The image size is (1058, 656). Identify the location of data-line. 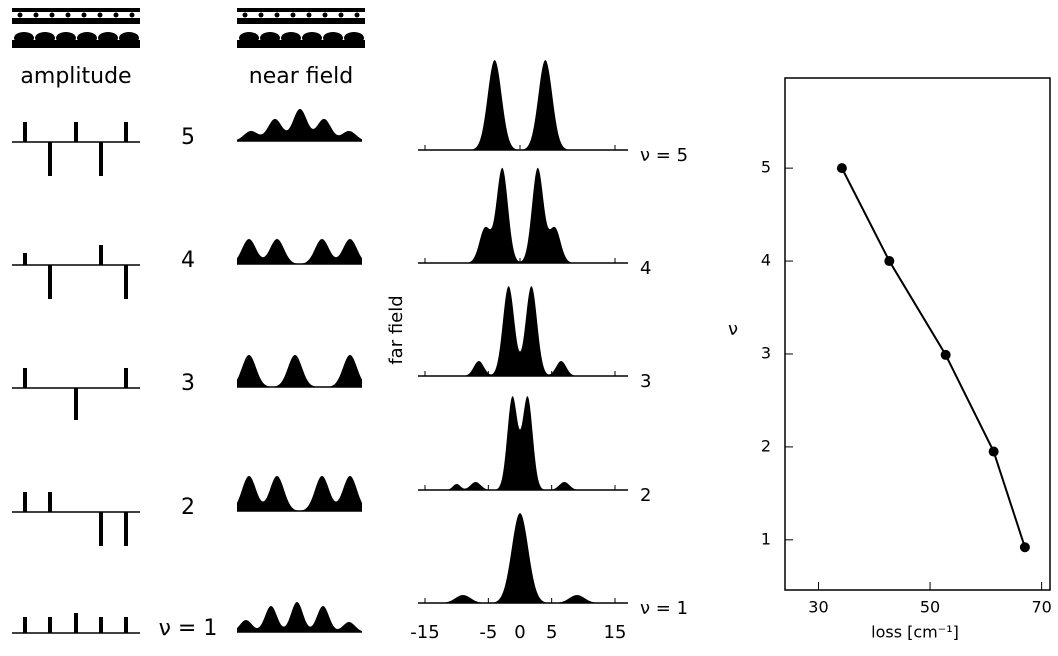
(933, 357).